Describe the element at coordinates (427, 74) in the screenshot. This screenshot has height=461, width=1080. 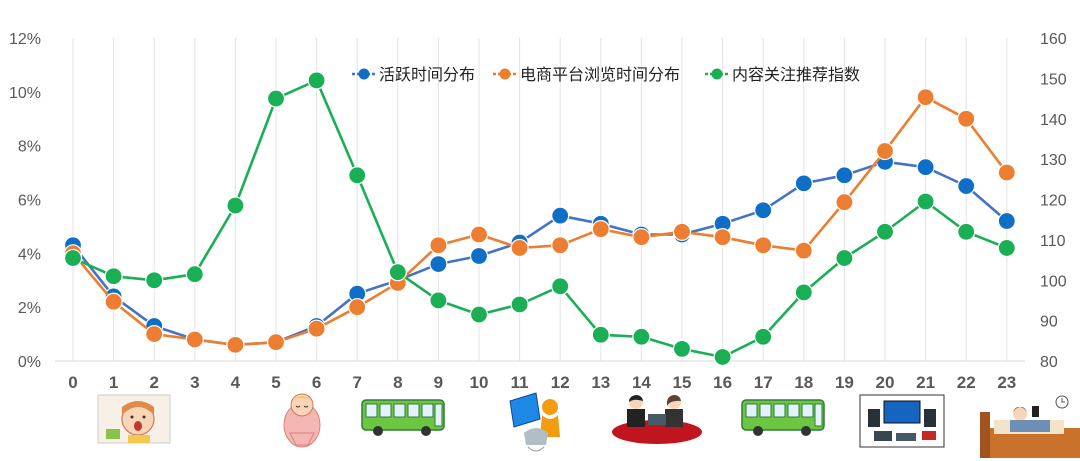
I see `legend-label-active: 活跃时间分布` at that location.